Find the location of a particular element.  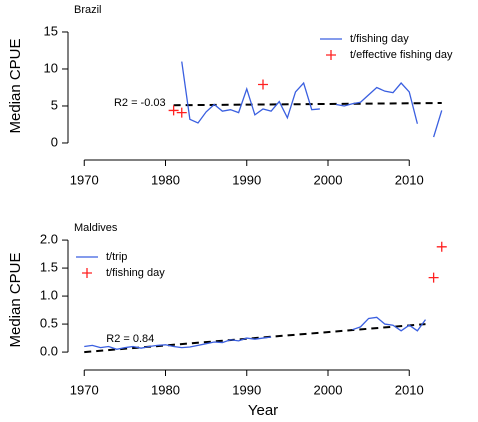

y-tick-label: 1.0 is located at coordinates (49, 295).